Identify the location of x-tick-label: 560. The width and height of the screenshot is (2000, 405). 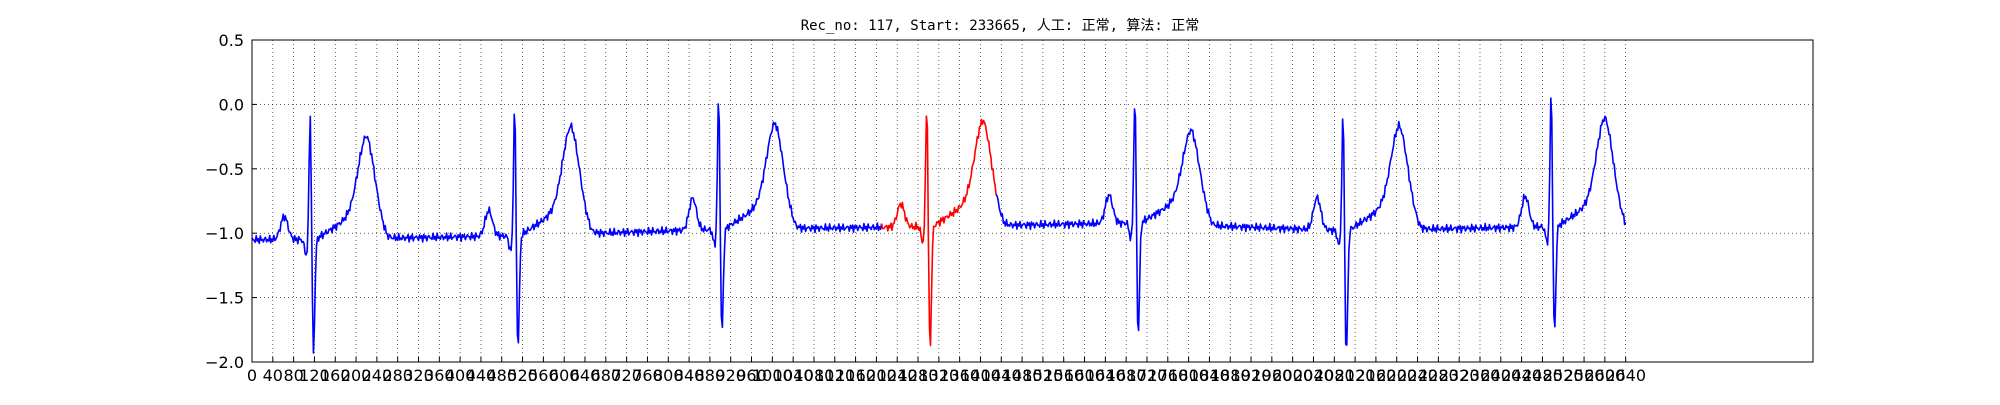
(543, 375).